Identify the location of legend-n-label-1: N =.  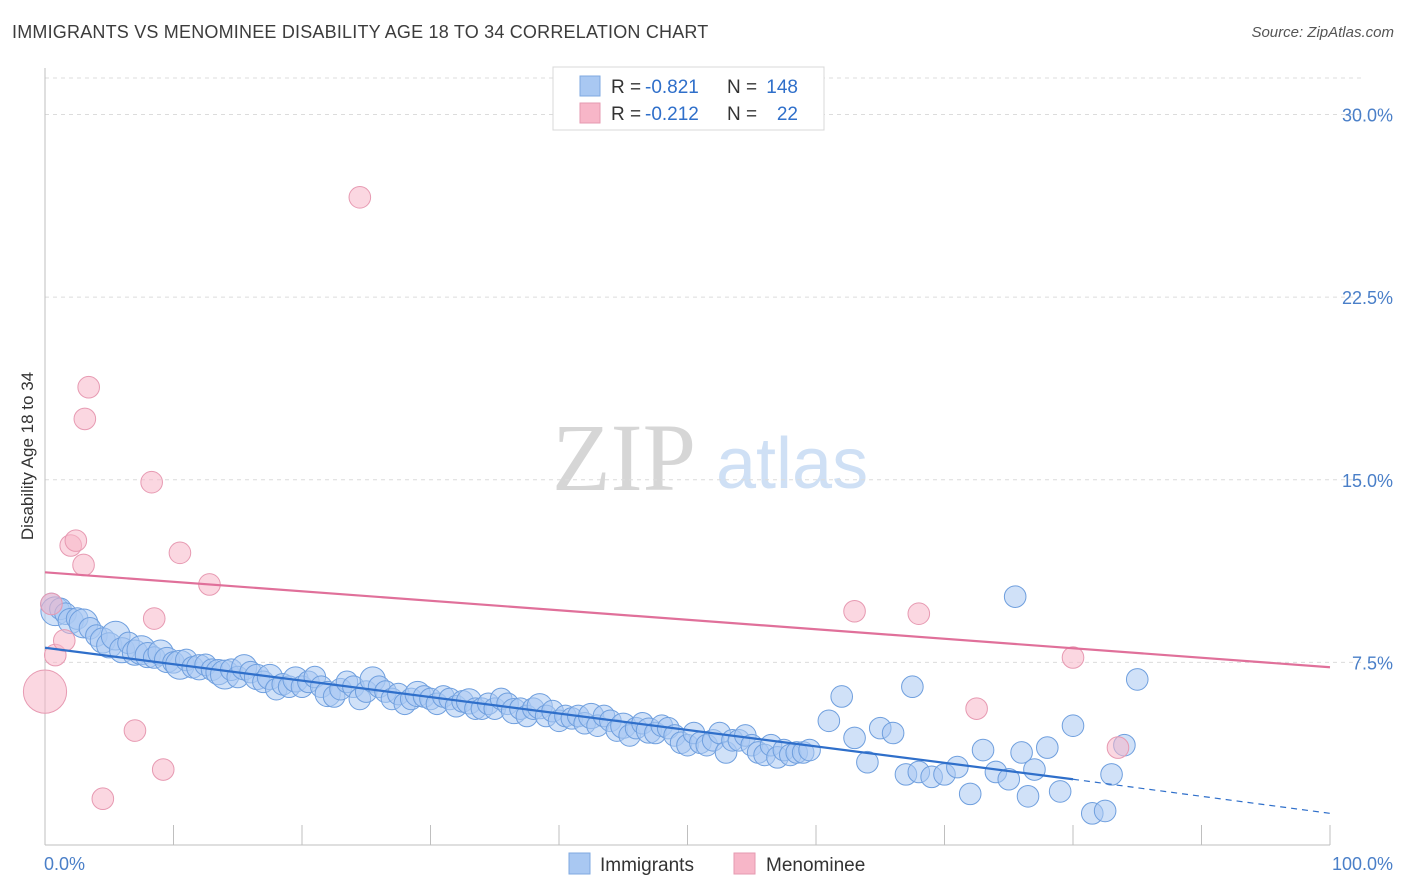
(742, 87).